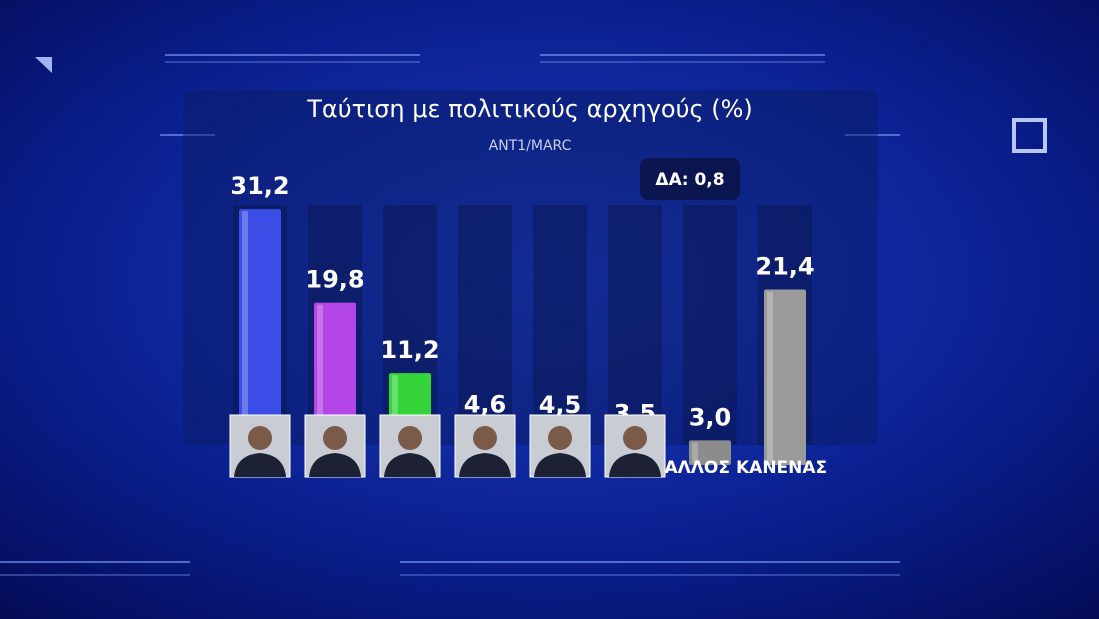 The width and height of the screenshot is (1099, 619). I want to click on x-tick-label: ΚΑΝΕΝΑΣ, so click(781, 468).